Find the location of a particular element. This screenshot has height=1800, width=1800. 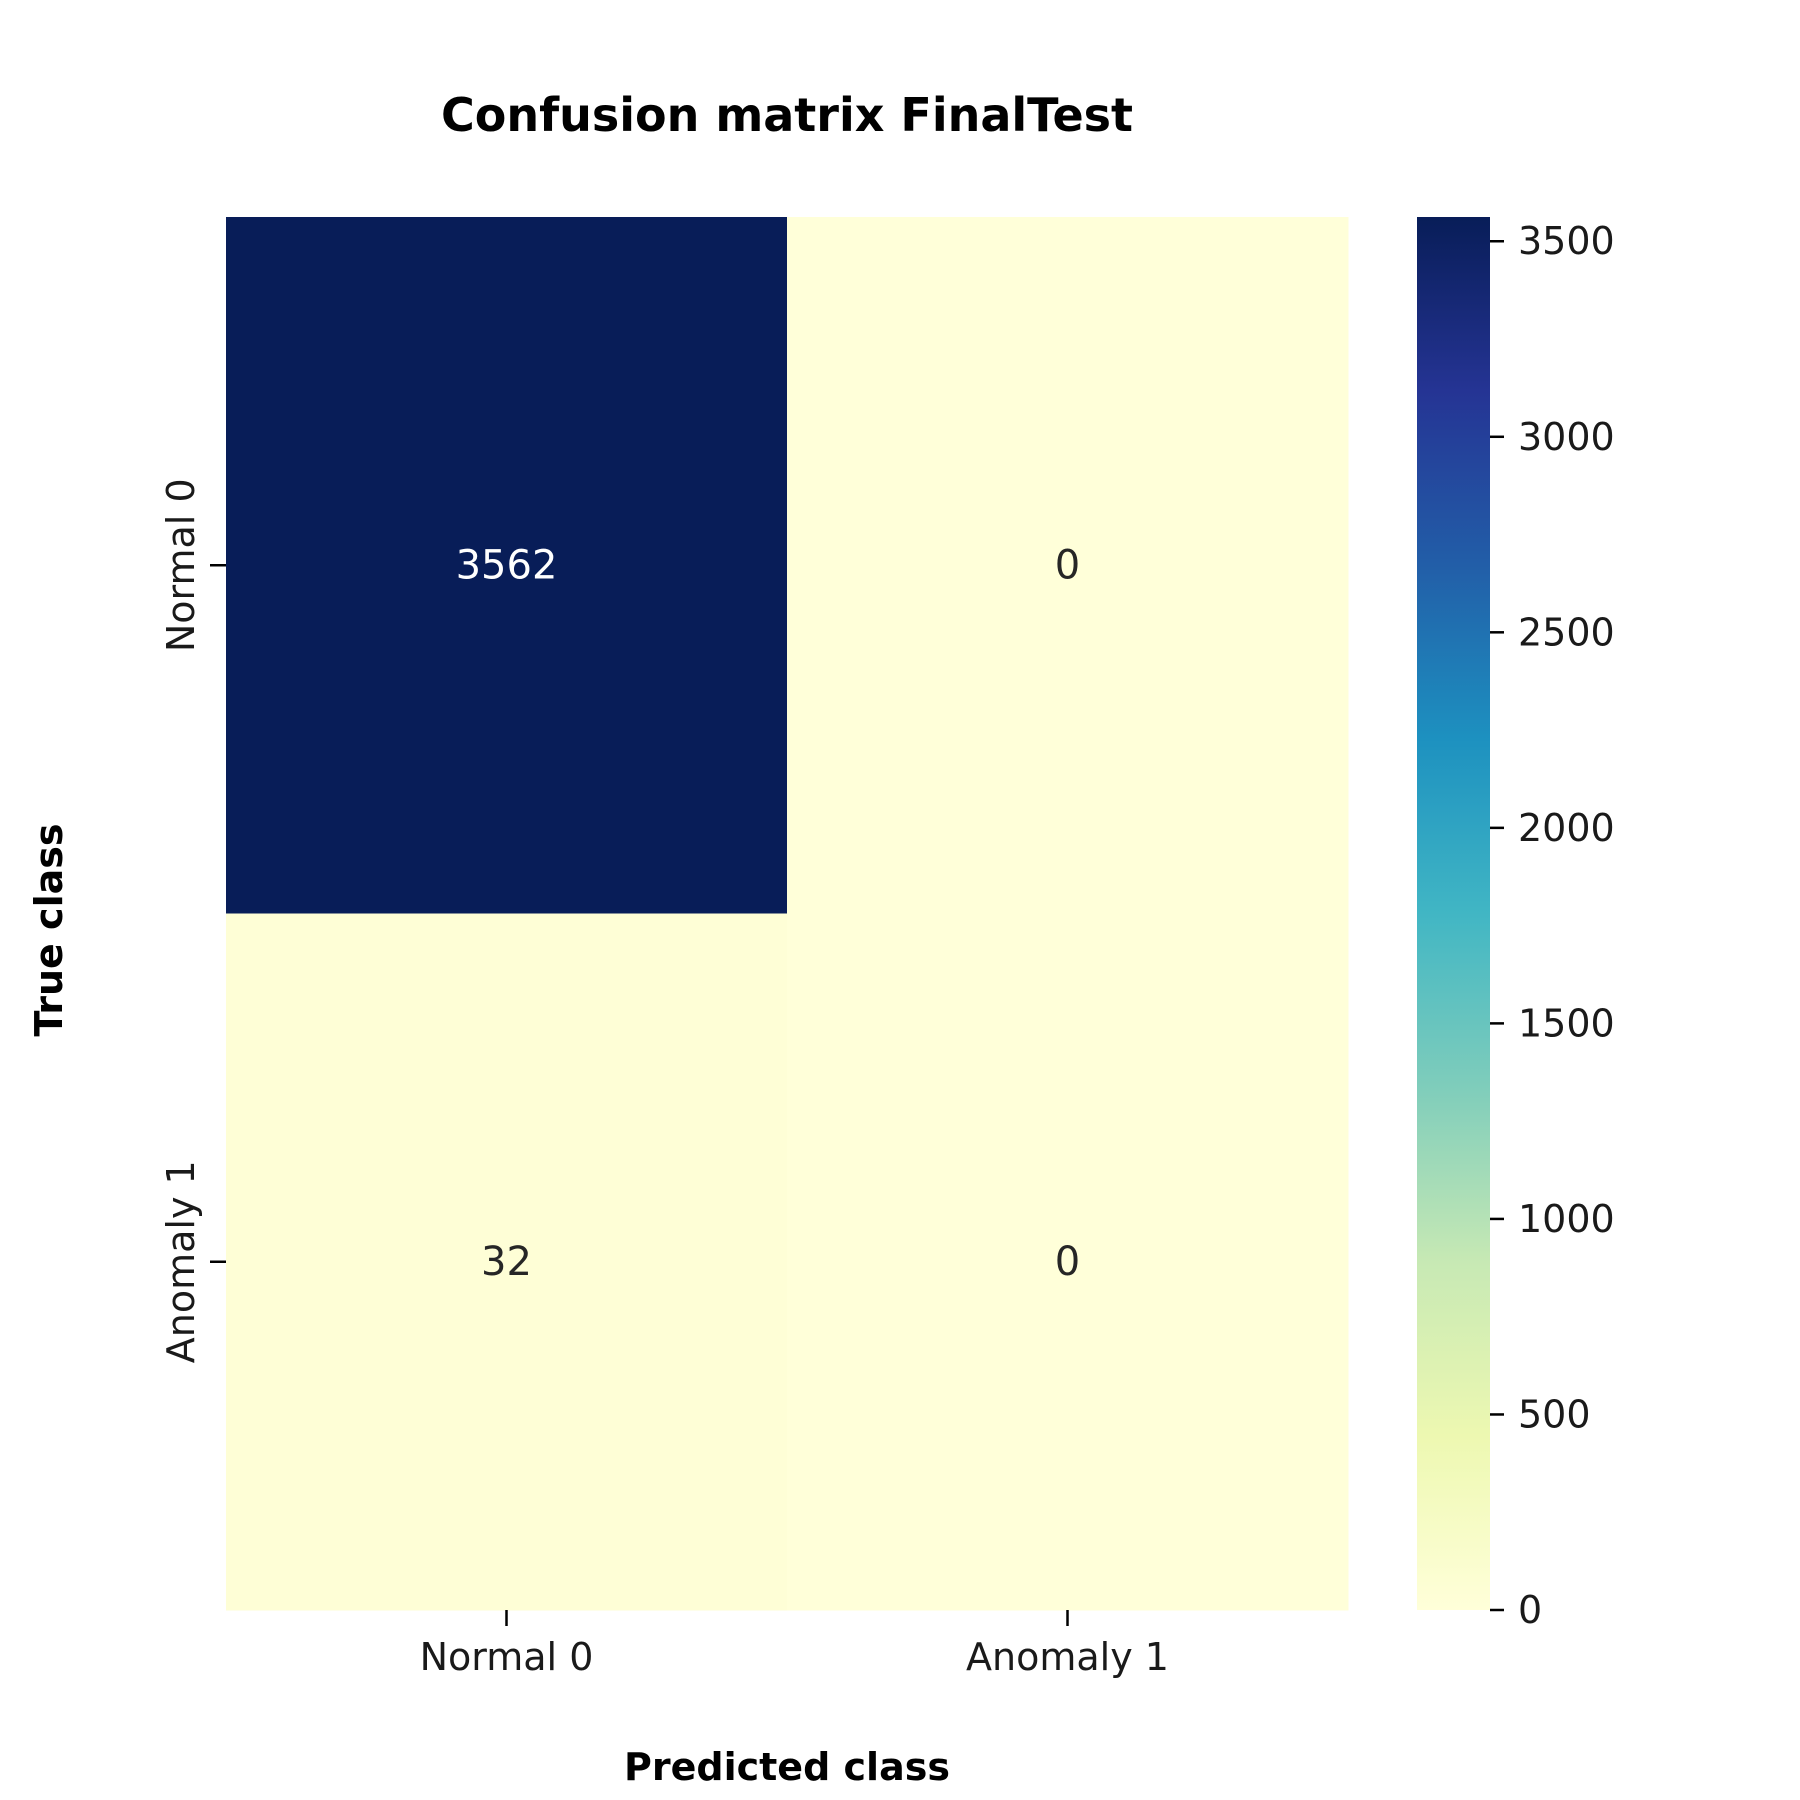

colorbar-tick-label: 0 is located at coordinates (1530, 1610).